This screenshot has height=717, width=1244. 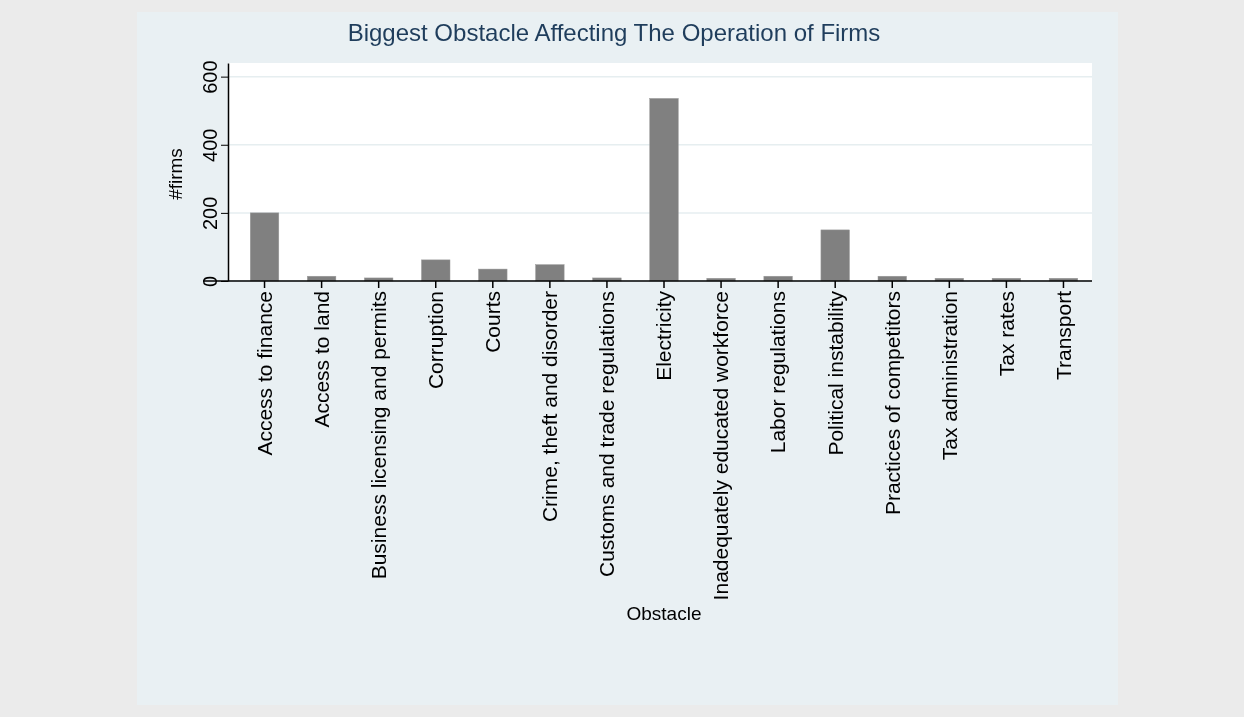 I want to click on x-tick-label: Practices of competitors, so click(x=892, y=403).